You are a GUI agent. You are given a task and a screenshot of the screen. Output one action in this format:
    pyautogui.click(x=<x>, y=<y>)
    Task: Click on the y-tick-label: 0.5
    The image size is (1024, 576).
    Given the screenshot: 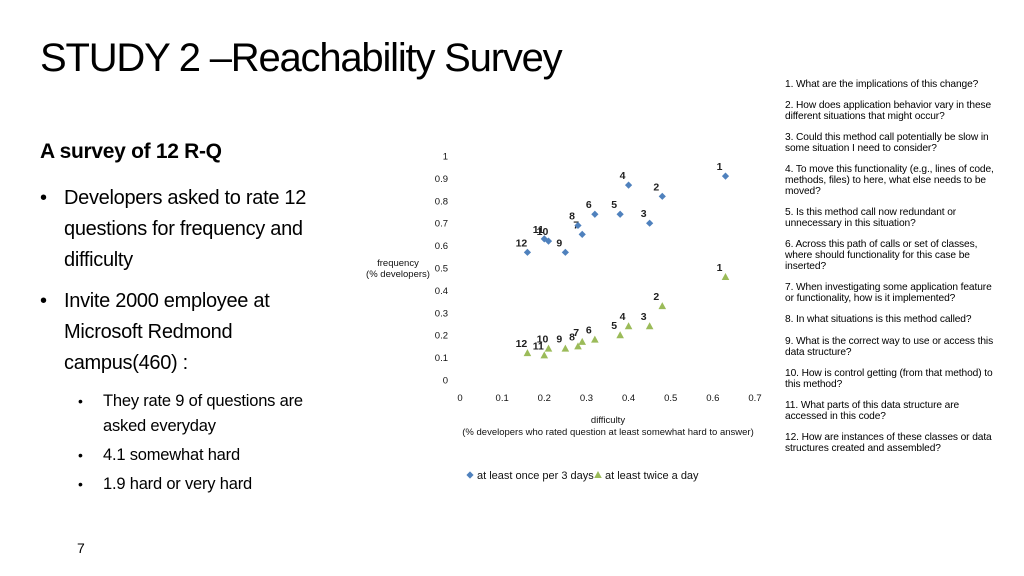 What is the action you would take?
    pyautogui.click(x=441, y=269)
    